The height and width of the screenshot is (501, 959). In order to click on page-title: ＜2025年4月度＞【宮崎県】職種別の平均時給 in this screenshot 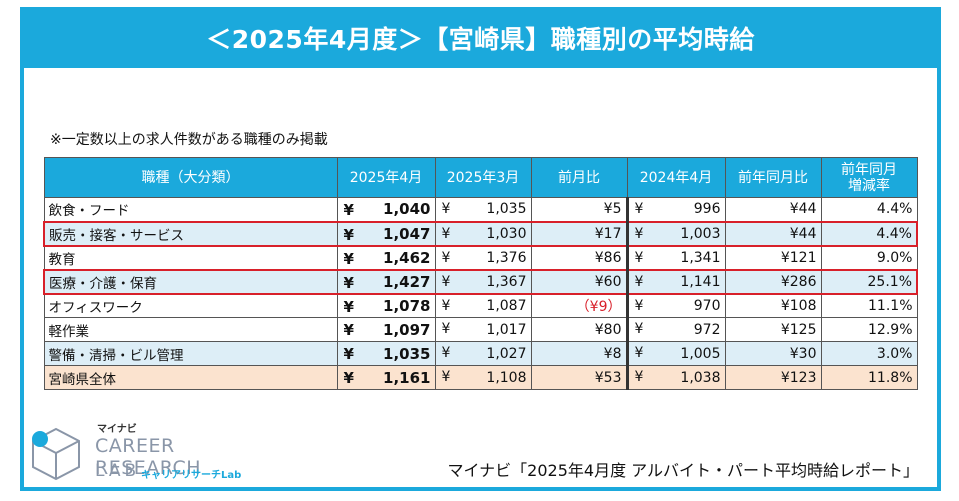, I will do `click(480, 39)`.